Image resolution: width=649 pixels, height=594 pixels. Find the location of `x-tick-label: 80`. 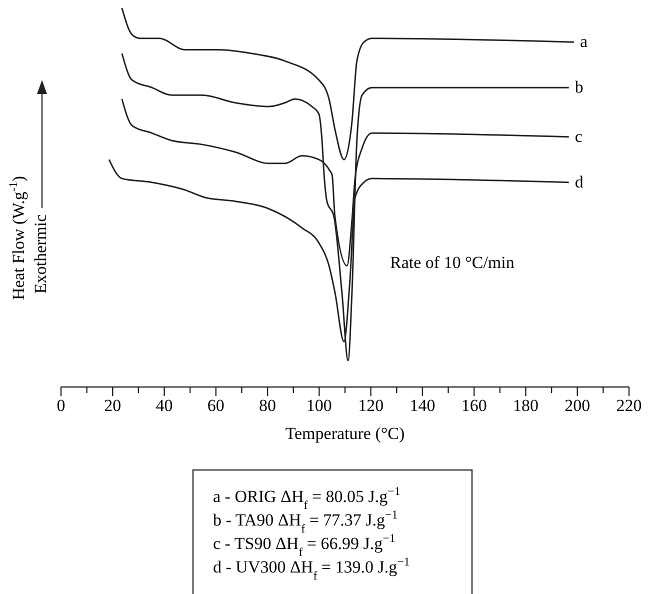

x-tick-label: 80 is located at coordinates (267, 406).